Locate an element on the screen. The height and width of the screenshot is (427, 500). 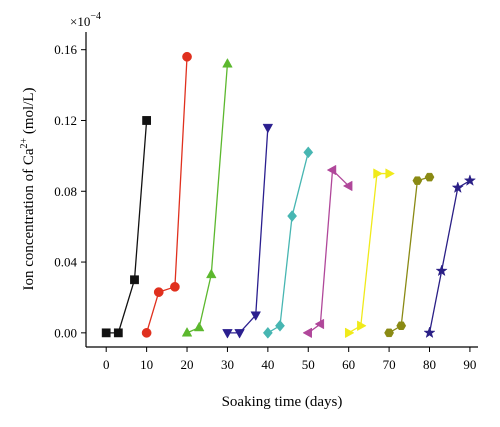
y-tick-label: 0.08 is located at coordinates (65, 191).